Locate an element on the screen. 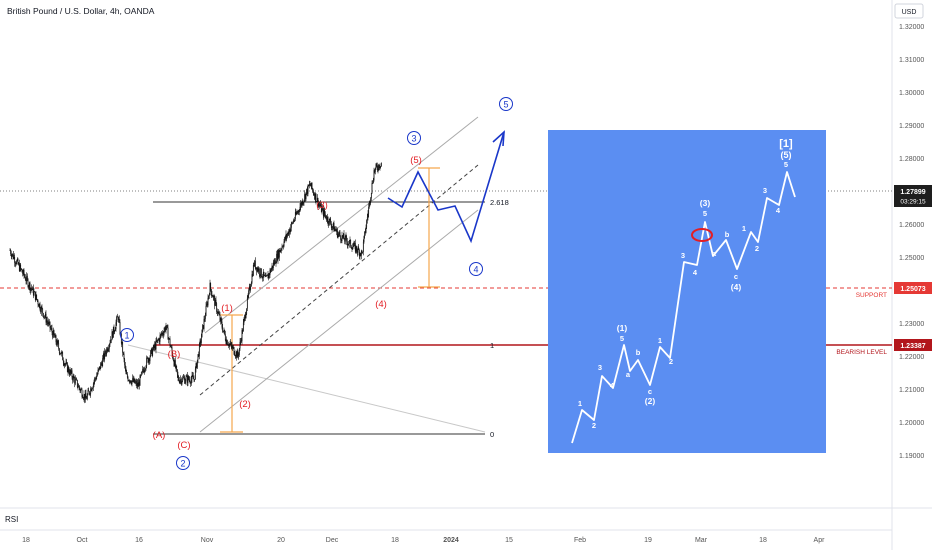 The image size is (932, 555). support-price-tag: 1.25073 is located at coordinates (913, 288).